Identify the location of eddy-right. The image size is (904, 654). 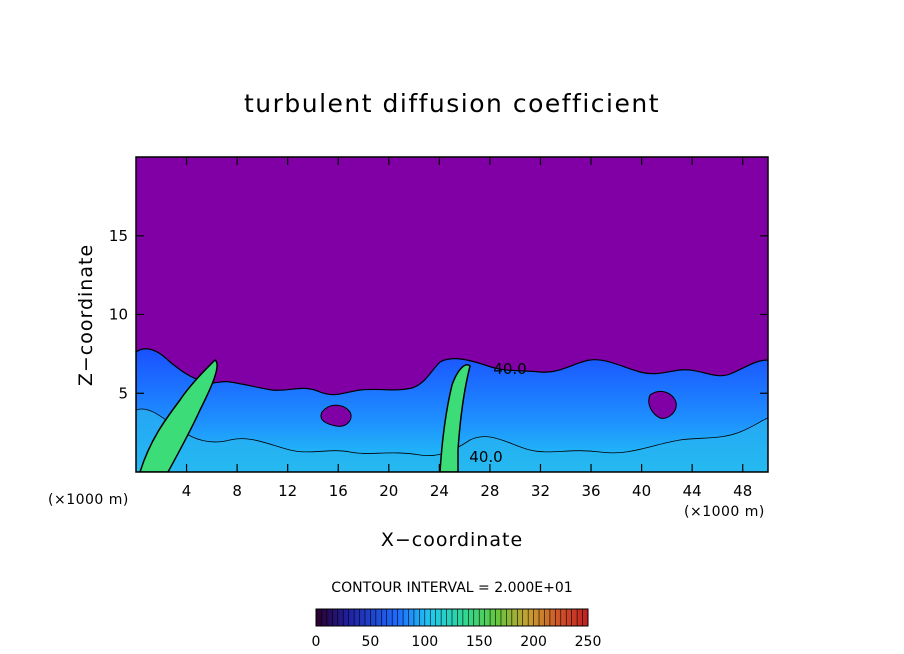
(662, 405).